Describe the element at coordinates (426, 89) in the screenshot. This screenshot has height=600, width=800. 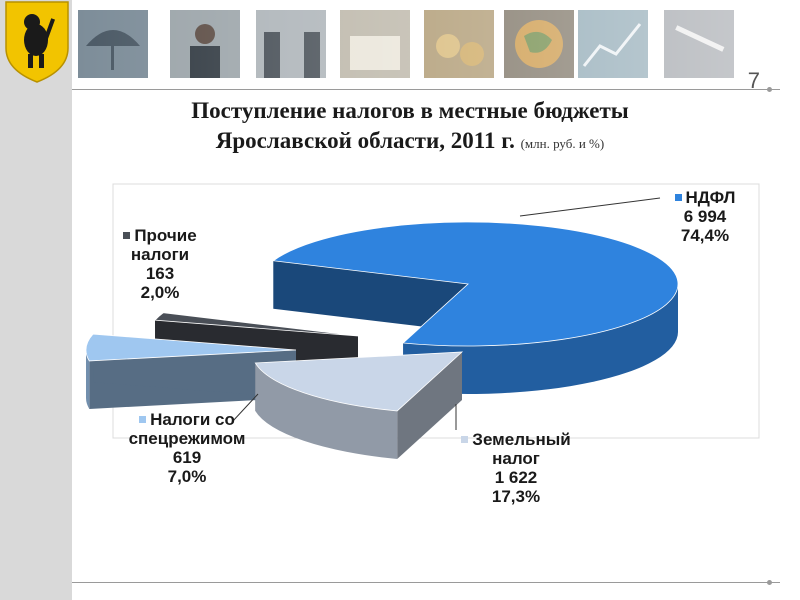
I see `header-divider` at that location.